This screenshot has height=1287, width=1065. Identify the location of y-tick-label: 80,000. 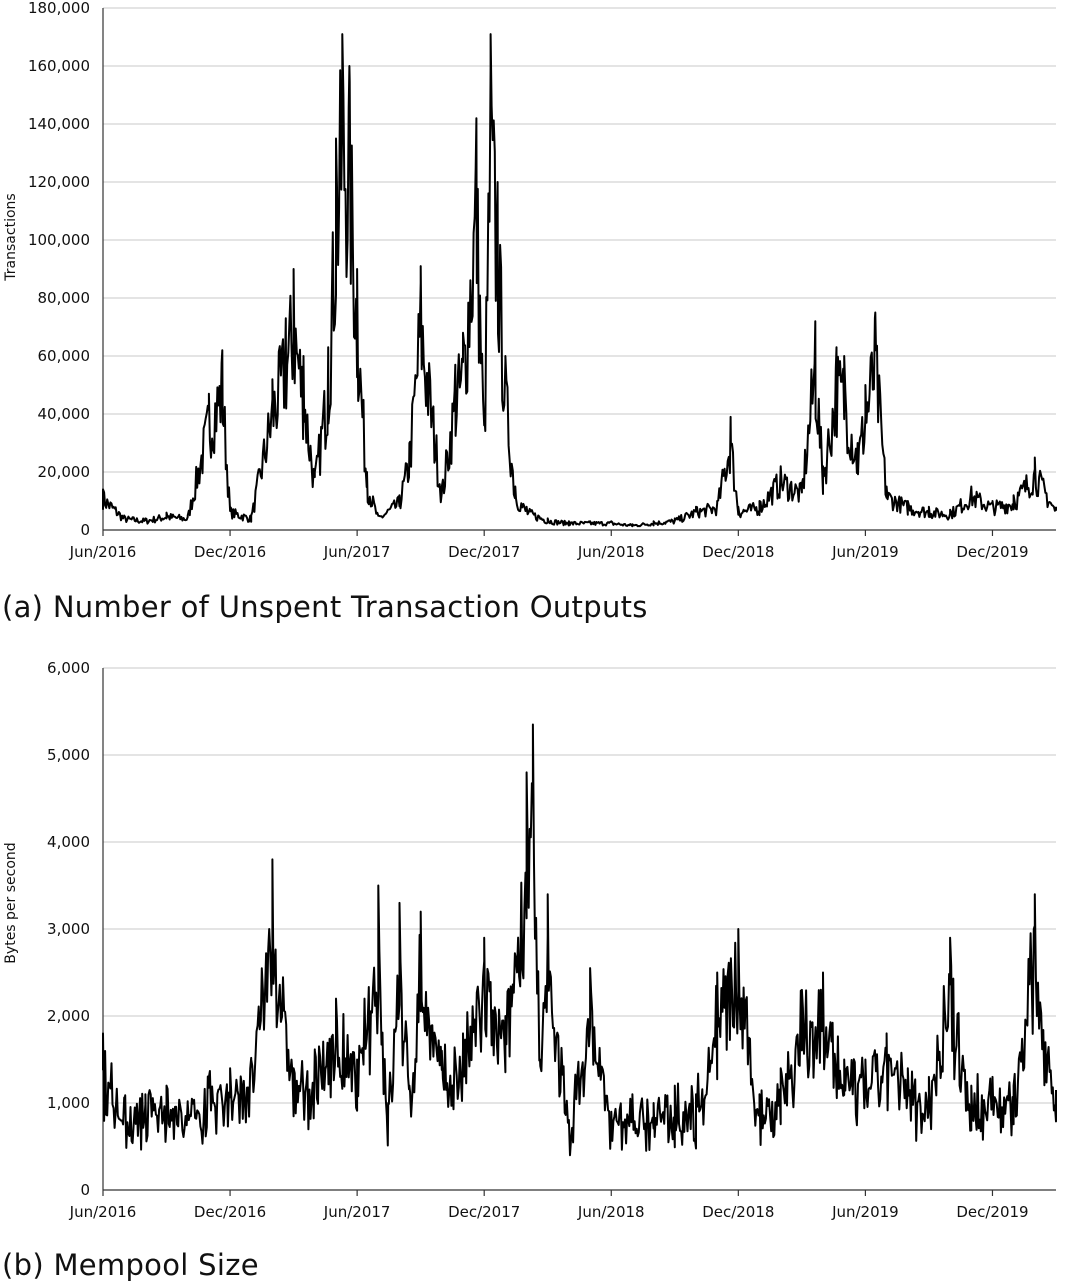
(64, 298).